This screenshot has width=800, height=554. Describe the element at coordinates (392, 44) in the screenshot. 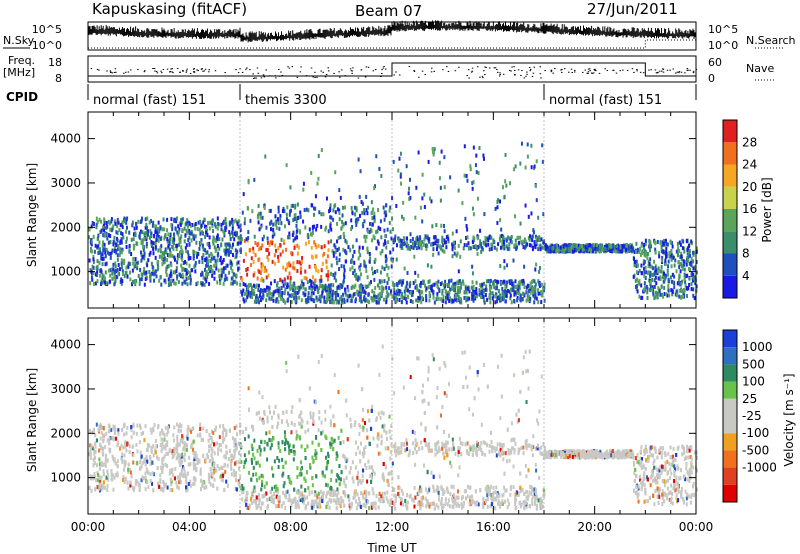

I see `nsearch-trace` at that location.